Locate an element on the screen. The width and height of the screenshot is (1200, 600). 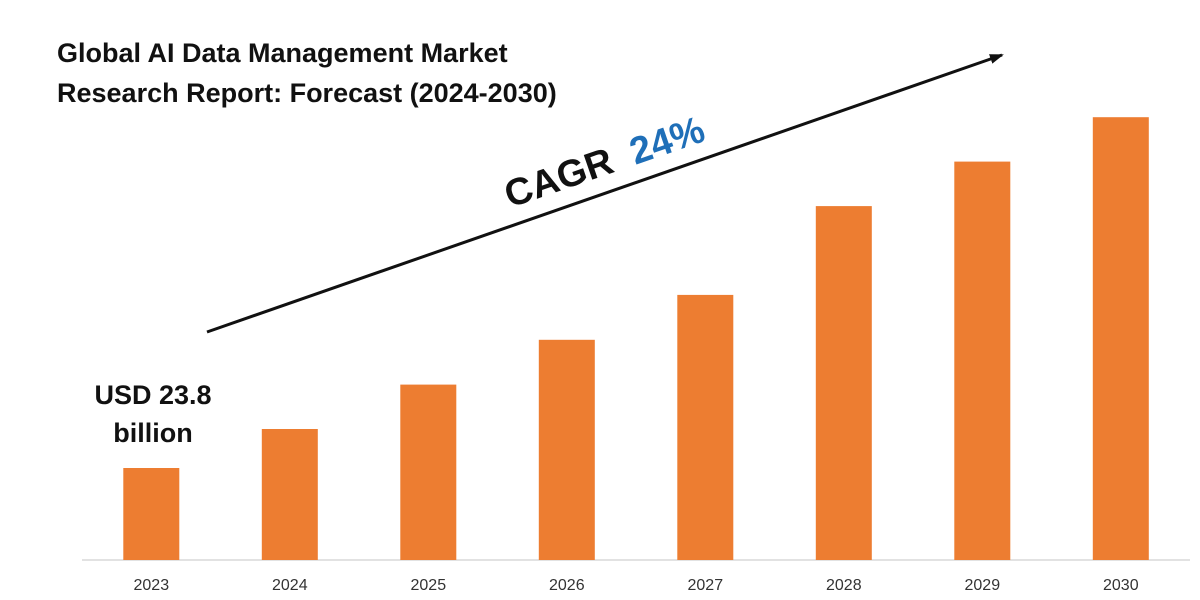
bar-2030 is located at coordinates (1120, 338).